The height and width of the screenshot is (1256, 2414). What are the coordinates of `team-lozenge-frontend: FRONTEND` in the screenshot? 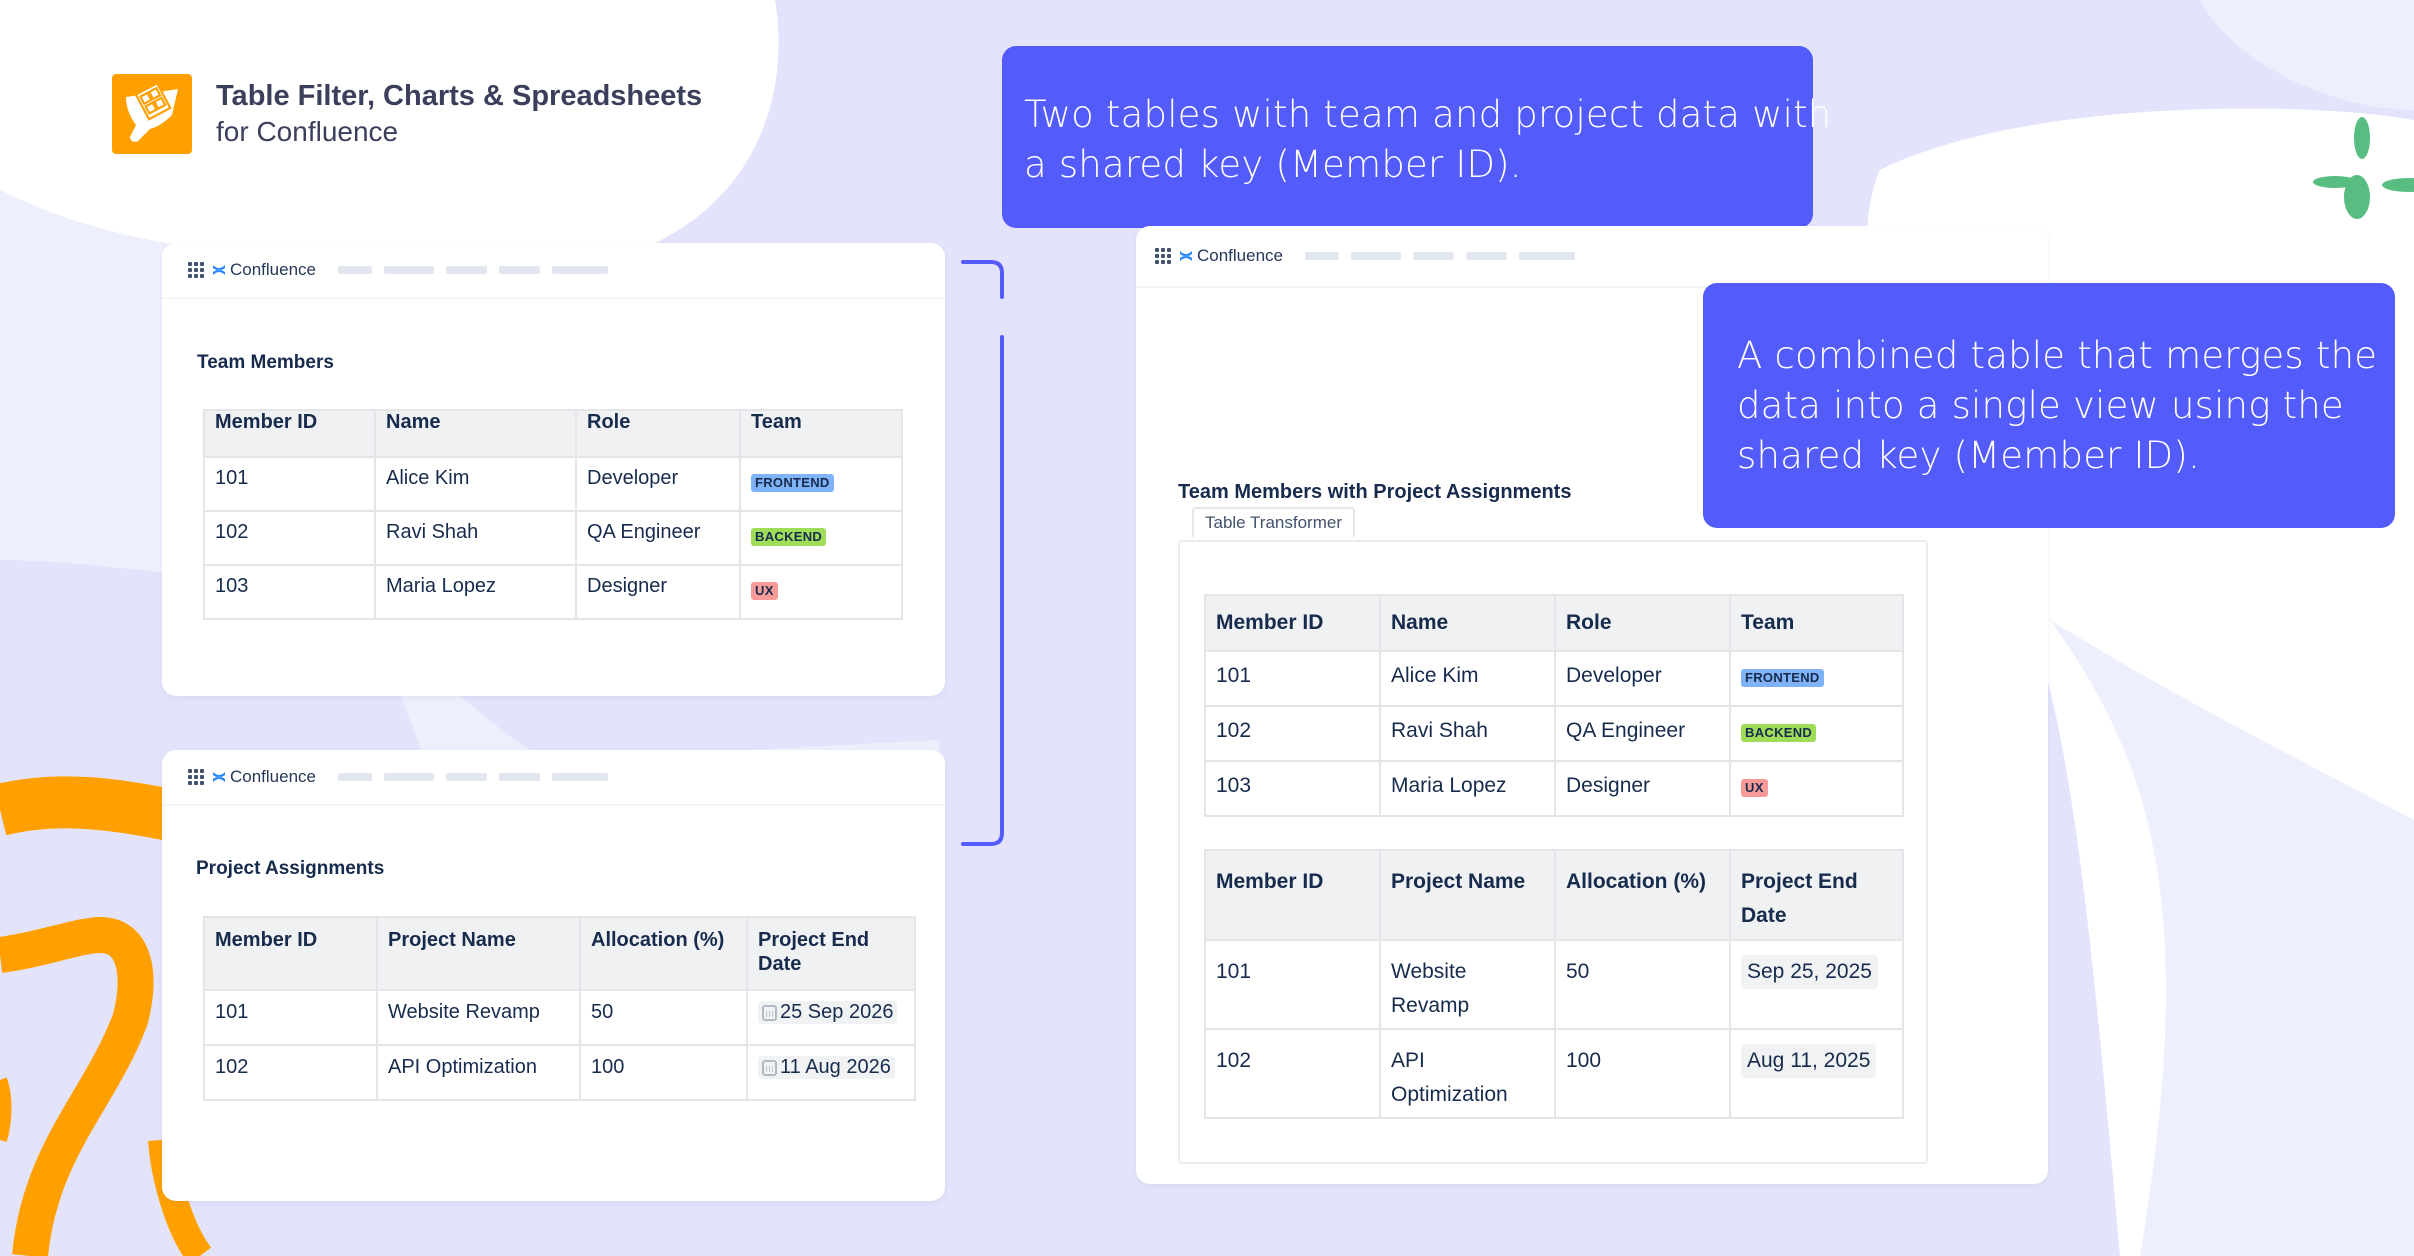 It's located at (1782, 678).